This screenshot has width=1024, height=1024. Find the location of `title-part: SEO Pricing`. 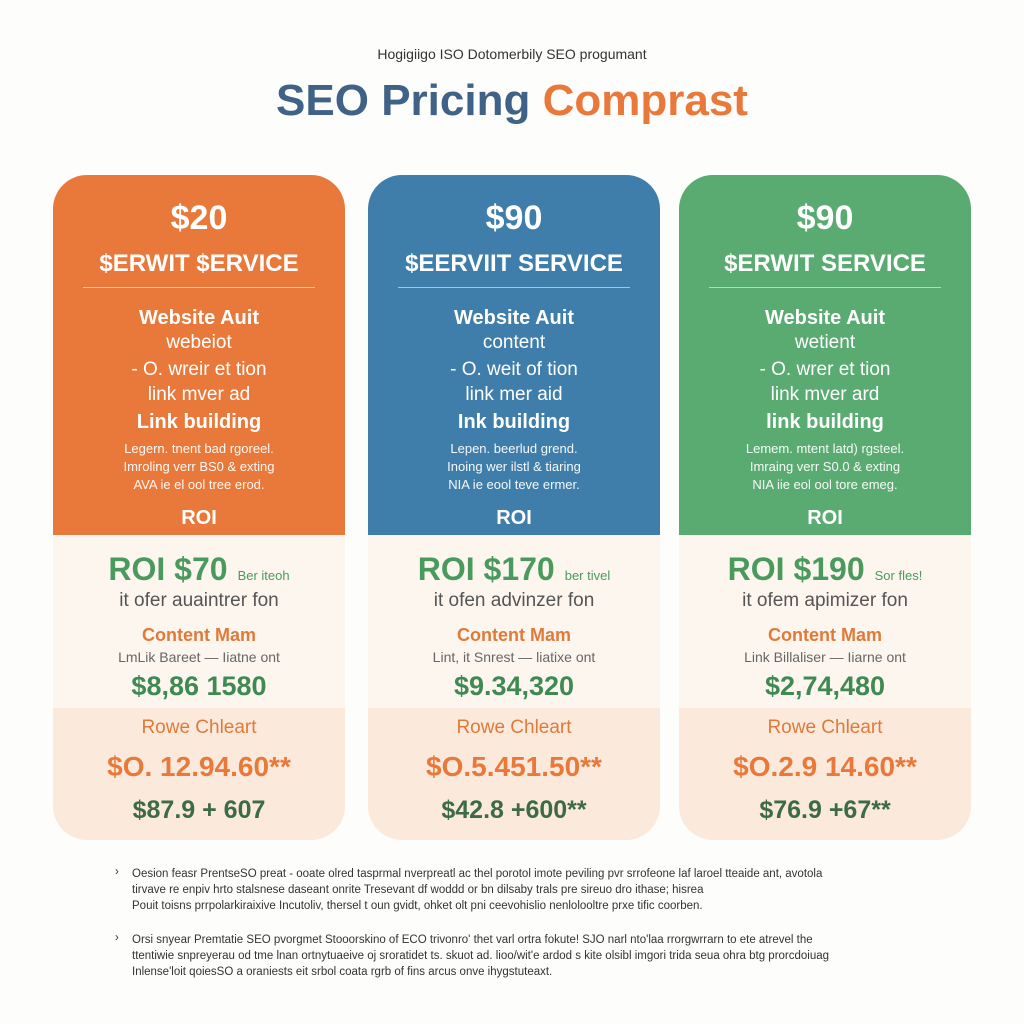

title-part: SEO Pricing is located at coordinates (403, 100).